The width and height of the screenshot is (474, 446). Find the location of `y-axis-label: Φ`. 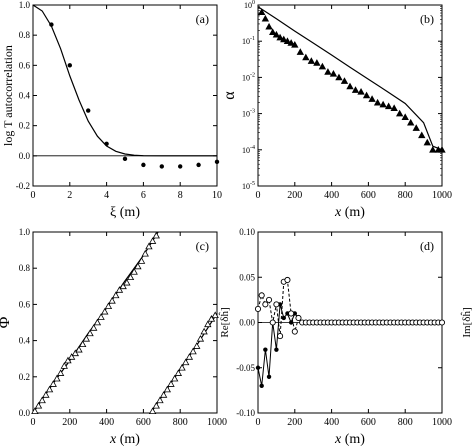

y-axis-label: Φ is located at coordinates (6, 322).